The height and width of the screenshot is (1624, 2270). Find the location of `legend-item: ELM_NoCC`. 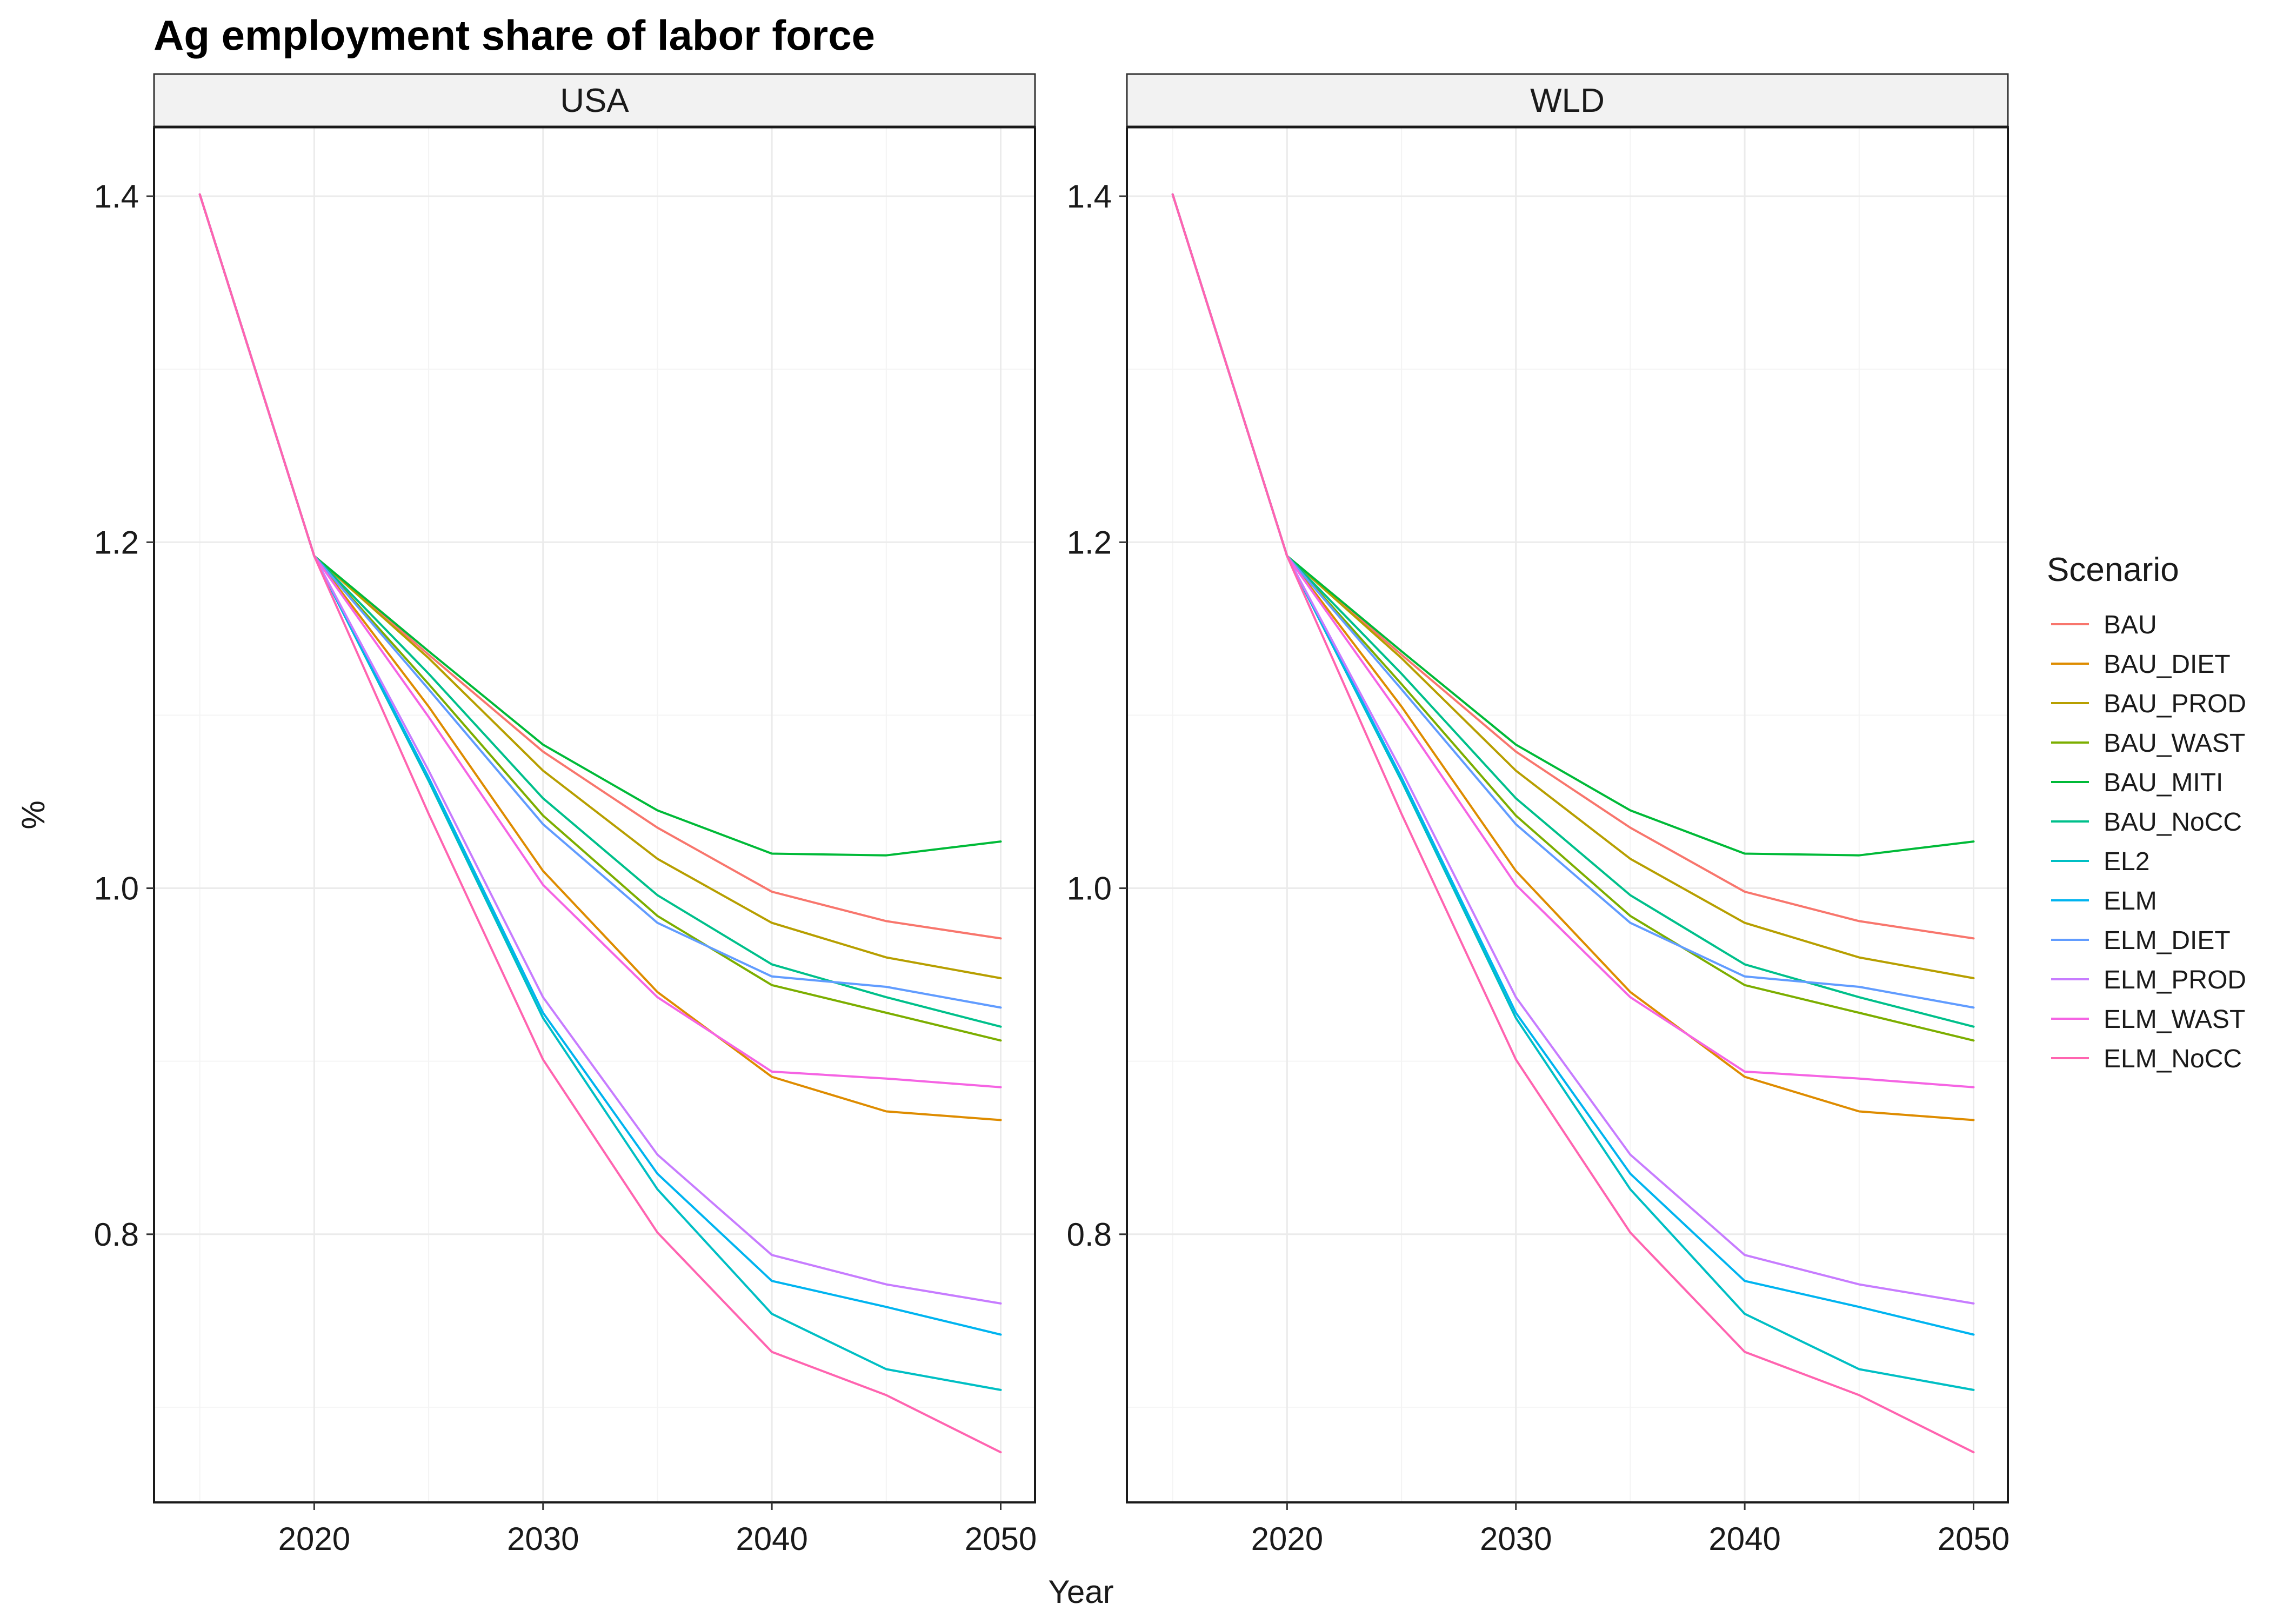

legend-item: ELM_NoCC is located at coordinates (2146, 1059).